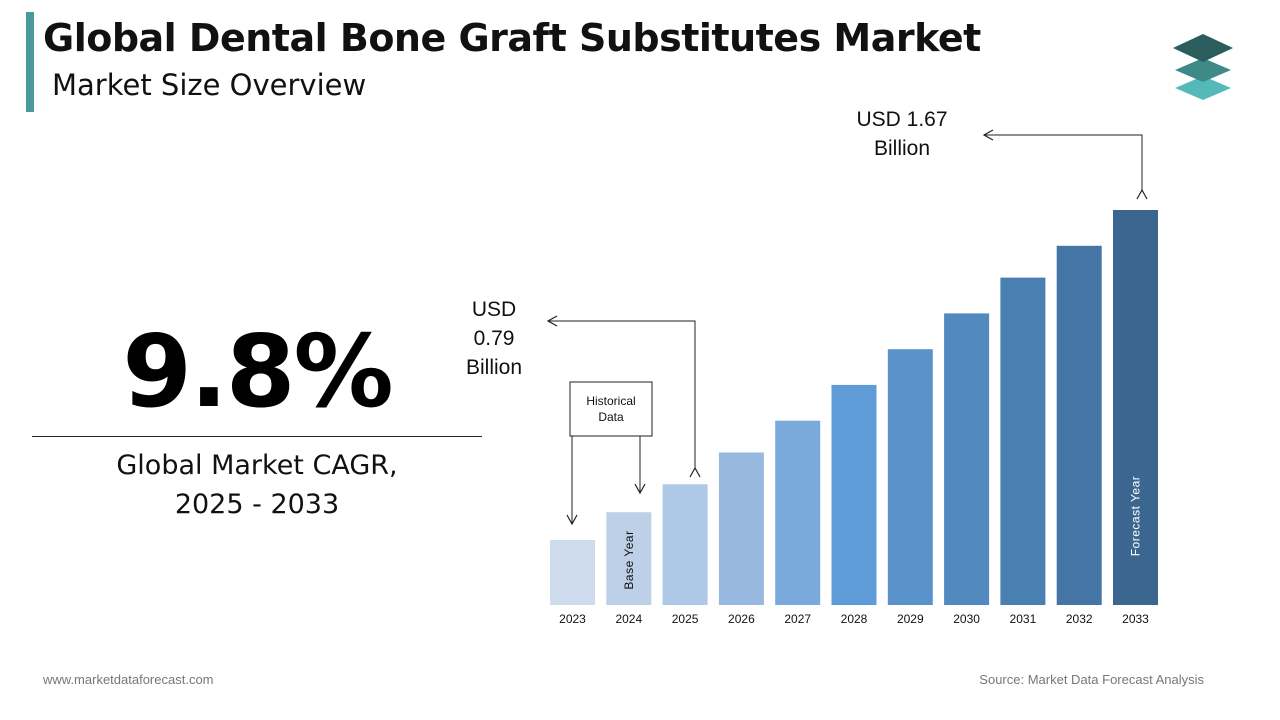 The width and height of the screenshot is (1280, 720). What do you see at coordinates (1203, 67) in the screenshot?
I see `company-logo-icon` at bounding box center [1203, 67].